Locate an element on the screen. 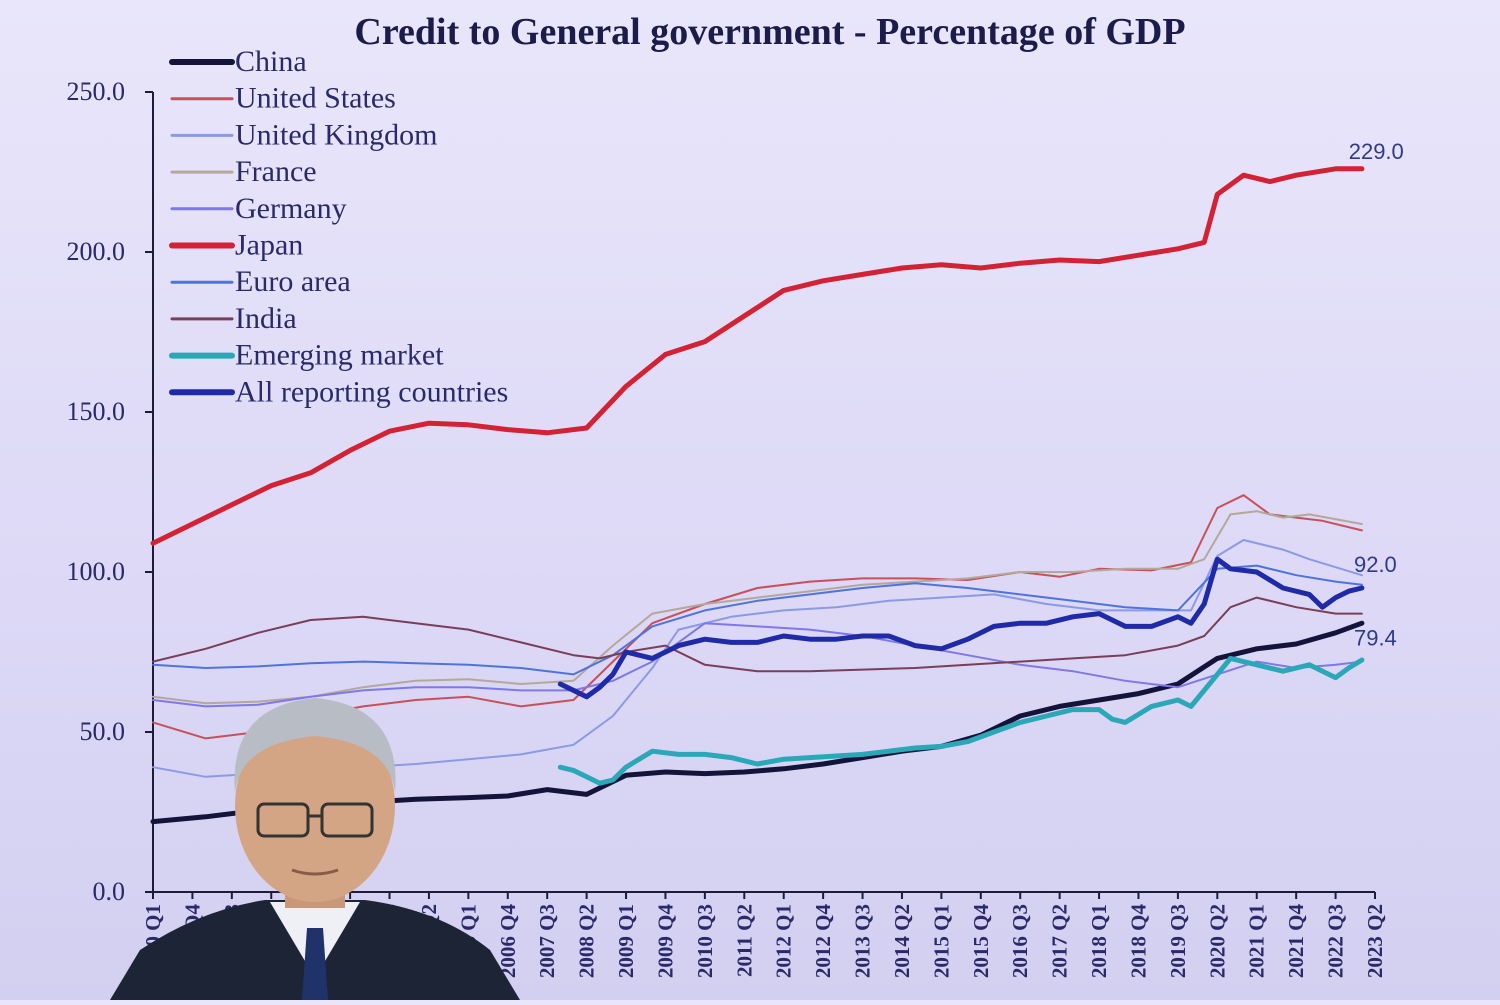 The image size is (1500, 1005). data-label: 92.0 is located at coordinates (1375, 564).